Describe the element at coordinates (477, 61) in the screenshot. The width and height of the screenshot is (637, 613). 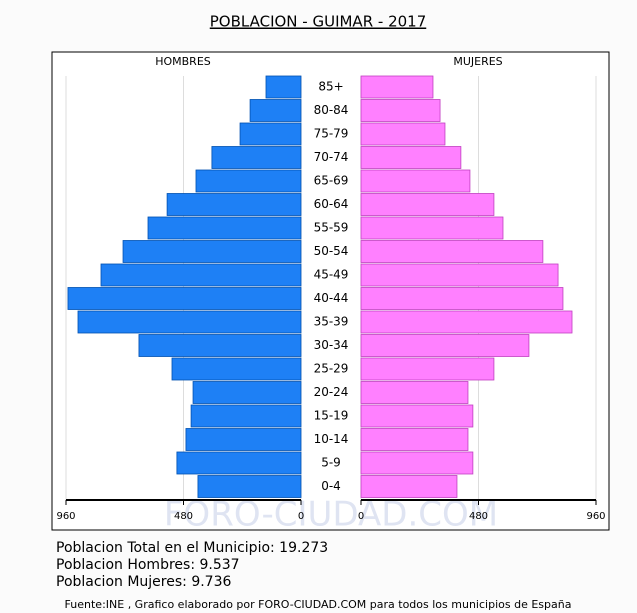
I see `legend-label: MUJERES` at that location.